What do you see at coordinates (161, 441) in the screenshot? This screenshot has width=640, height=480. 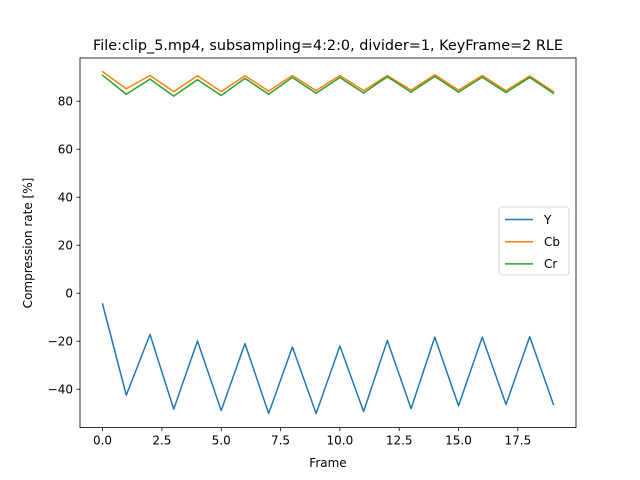 I see `x-tick-label: 2.5` at bounding box center [161, 441].